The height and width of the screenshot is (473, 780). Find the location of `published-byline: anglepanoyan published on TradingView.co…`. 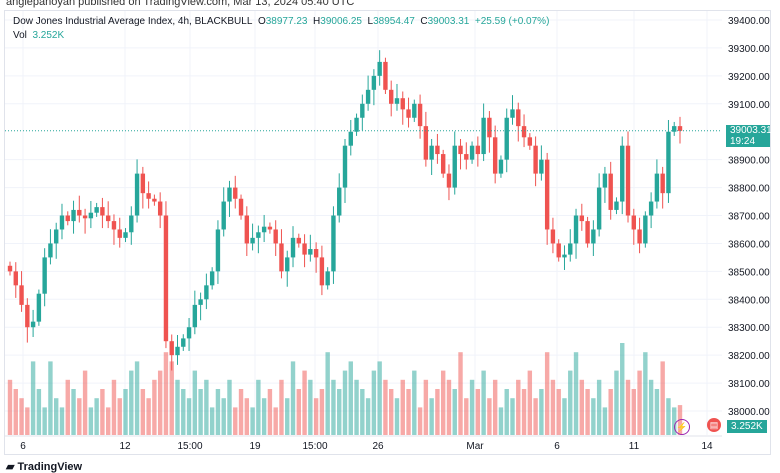

published-byline: anglepanoyan published on TradingView.co… is located at coordinates (180, 4).